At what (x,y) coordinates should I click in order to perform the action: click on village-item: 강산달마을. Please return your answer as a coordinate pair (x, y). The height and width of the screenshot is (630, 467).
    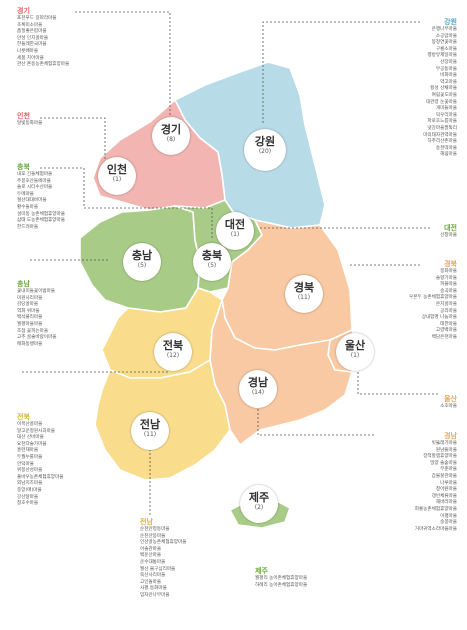
    Looking at the image, I should click on (28, 497).